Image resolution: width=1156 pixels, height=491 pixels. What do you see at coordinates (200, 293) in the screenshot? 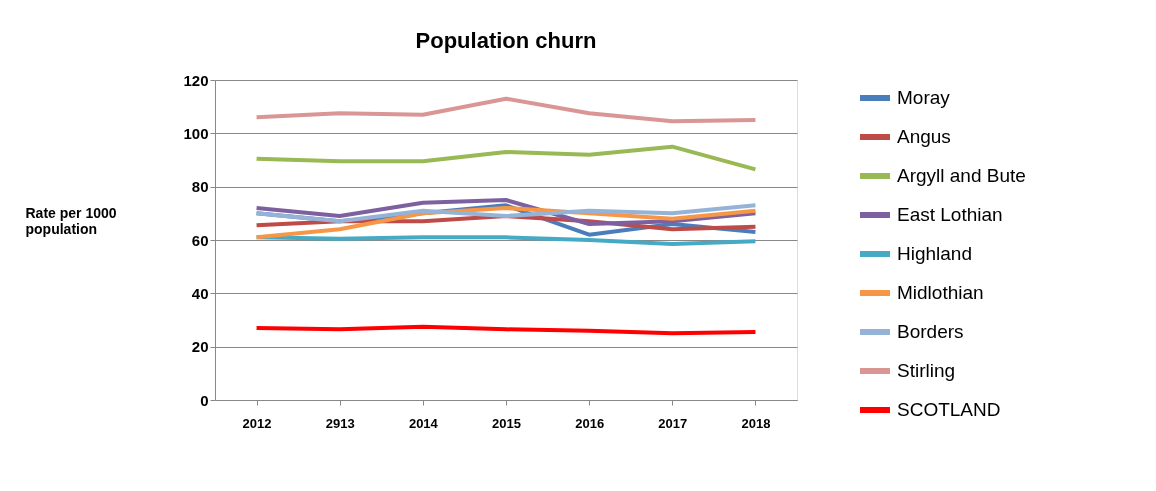
I see `y-tick-label: 40` at bounding box center [200, 293].